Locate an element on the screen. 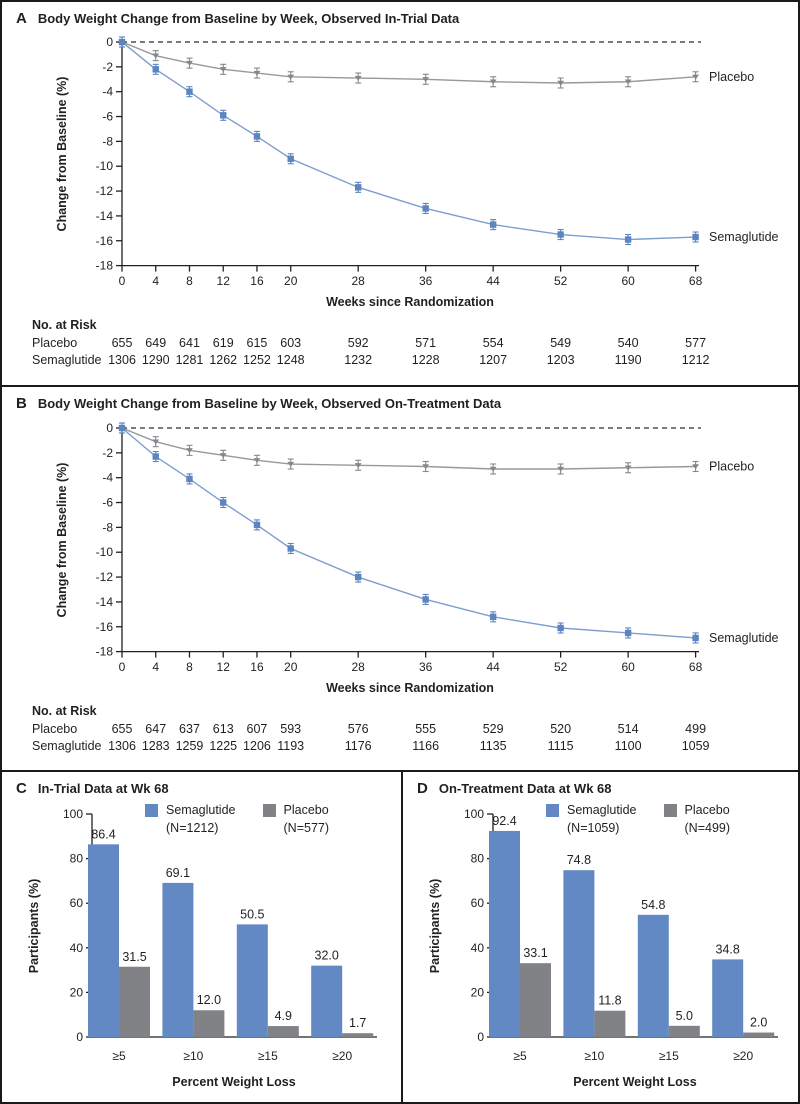 Image resolution: width=800 pixels, height=1104 pixels. risk-value: 1206 is located at coordinates (257, 746).